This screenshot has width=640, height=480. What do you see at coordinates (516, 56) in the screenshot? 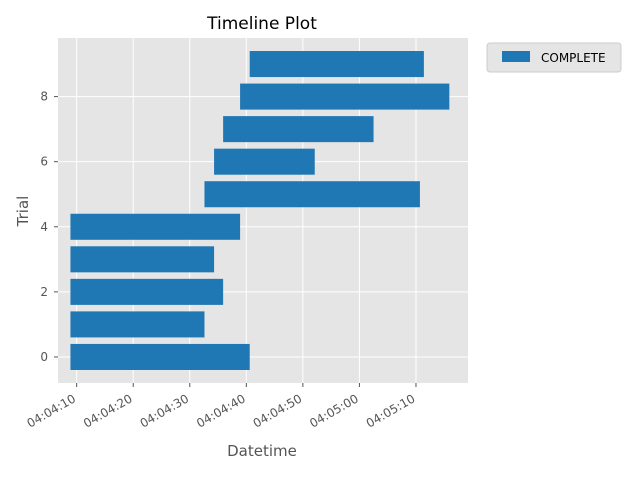
I see `legend-swatch` at bounding box center [516, 56].